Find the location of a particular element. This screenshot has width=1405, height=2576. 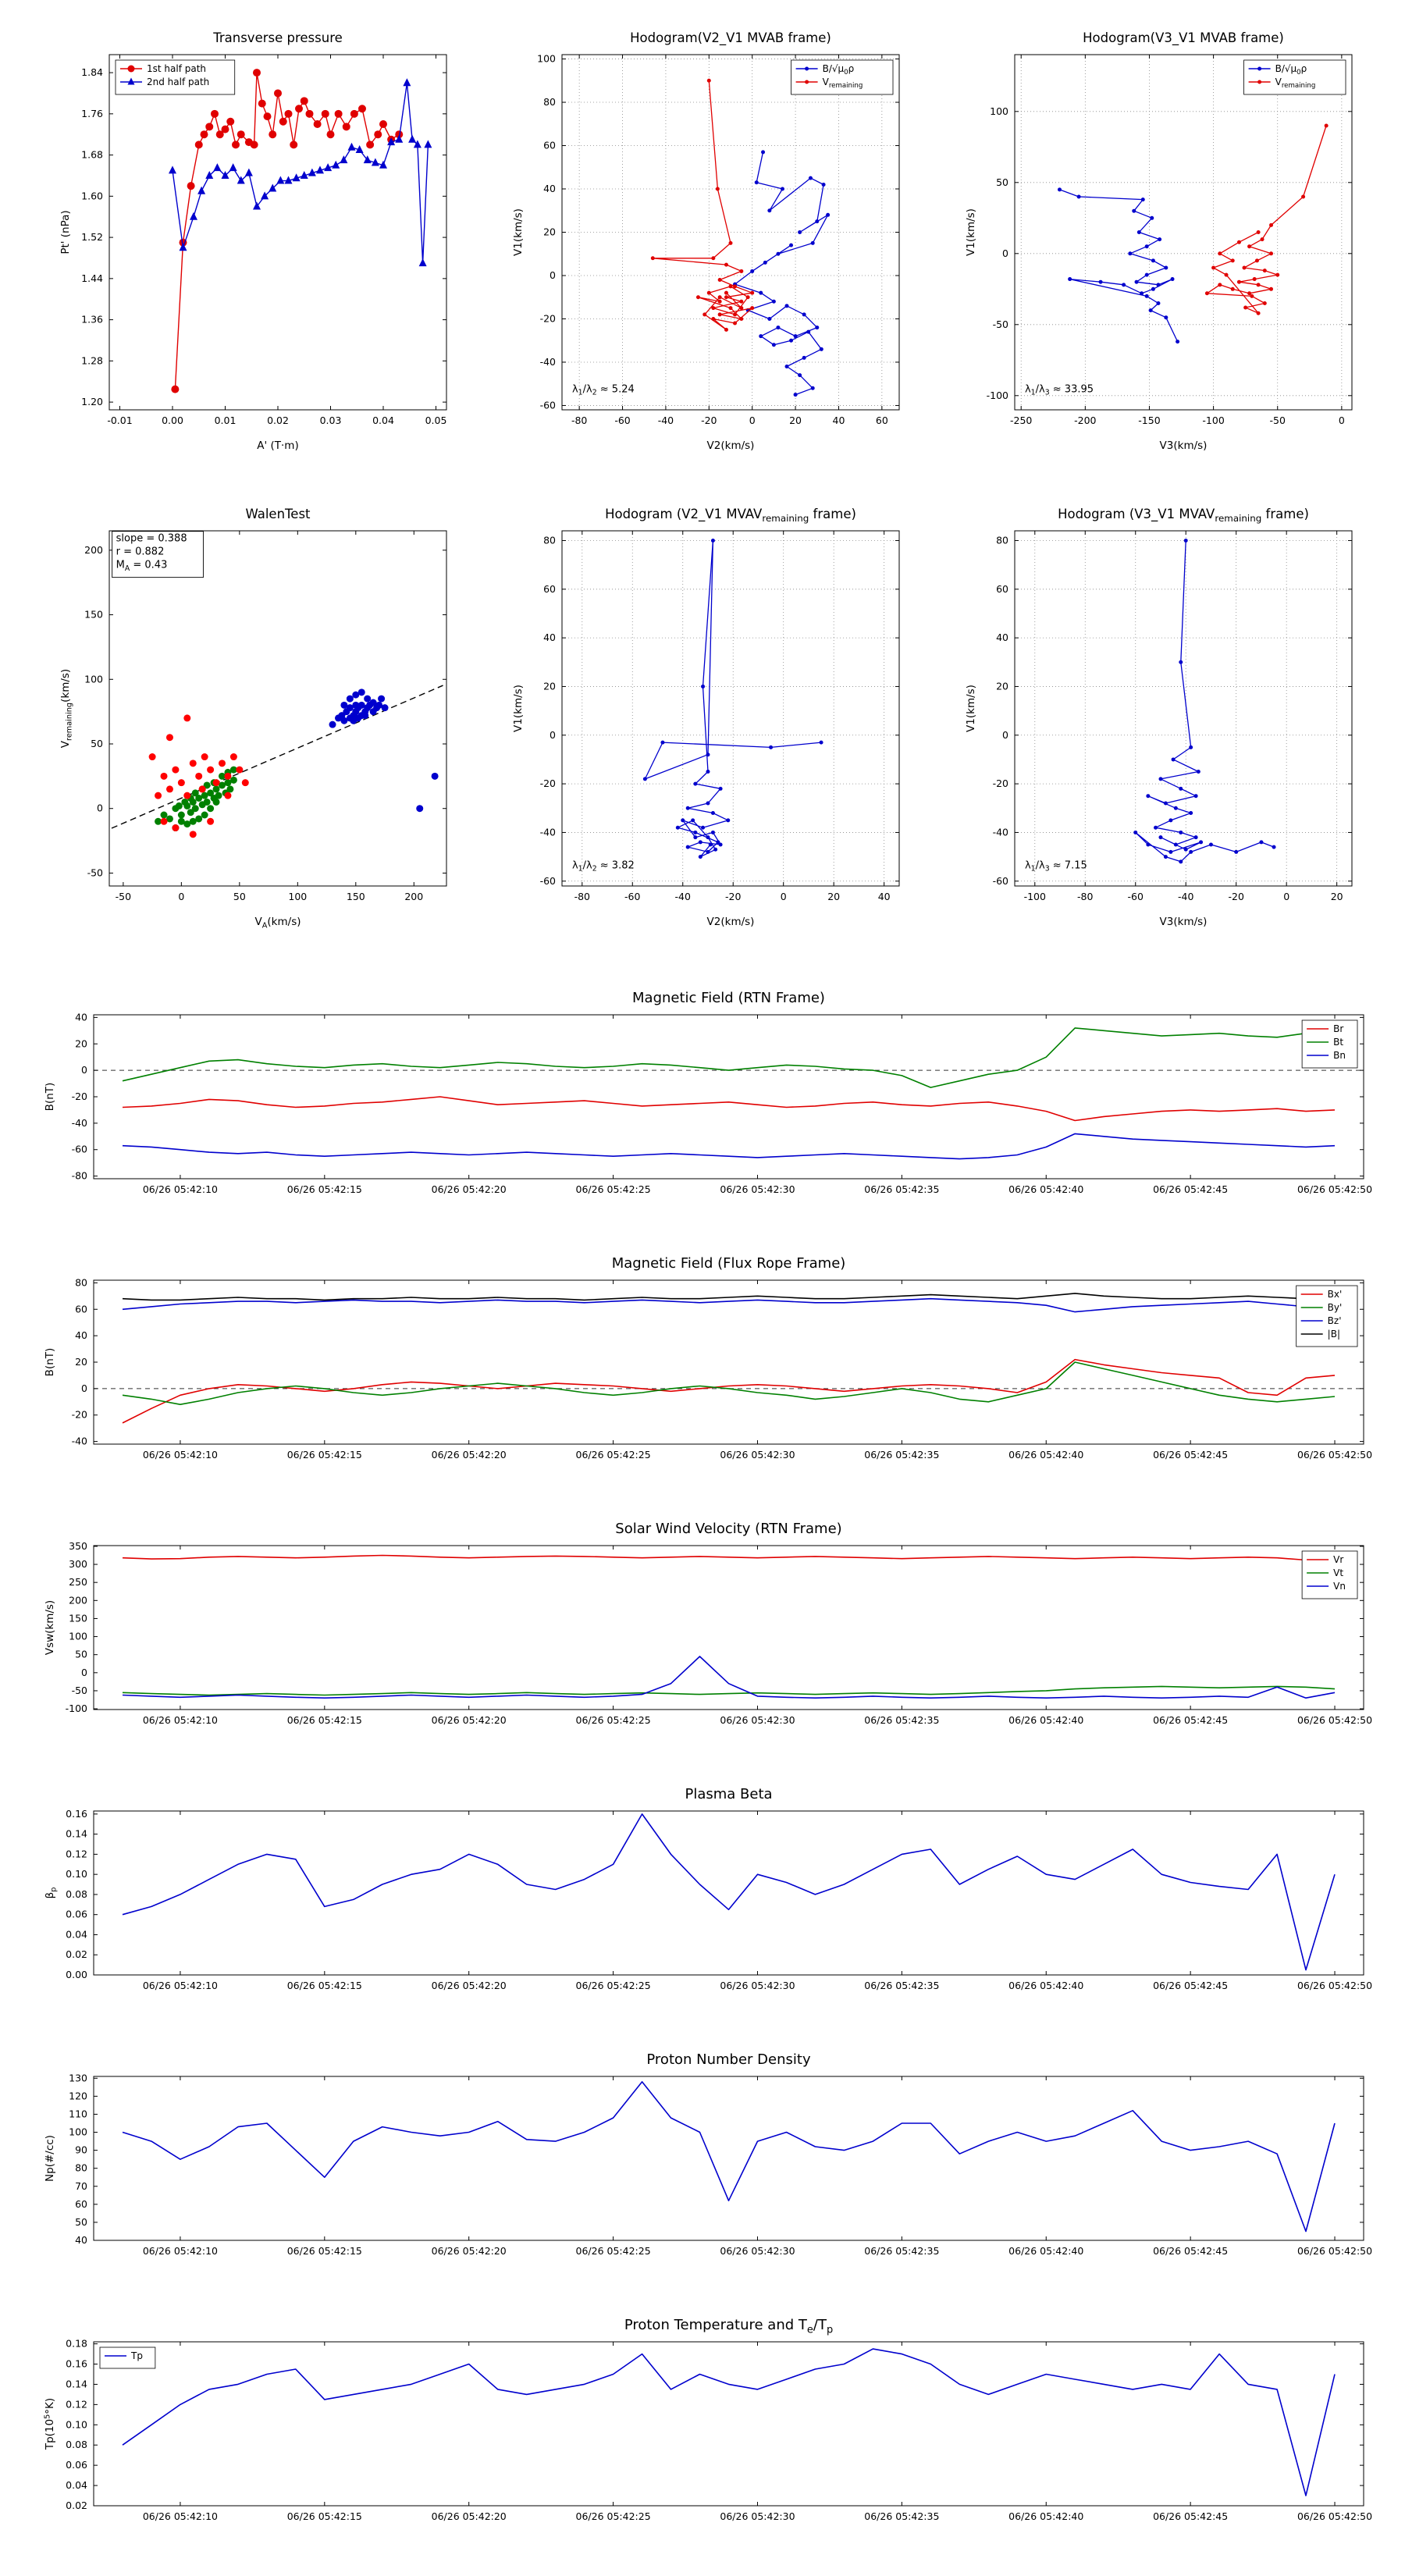

svg-text: 0.05 is located at coordinates (436, 420).